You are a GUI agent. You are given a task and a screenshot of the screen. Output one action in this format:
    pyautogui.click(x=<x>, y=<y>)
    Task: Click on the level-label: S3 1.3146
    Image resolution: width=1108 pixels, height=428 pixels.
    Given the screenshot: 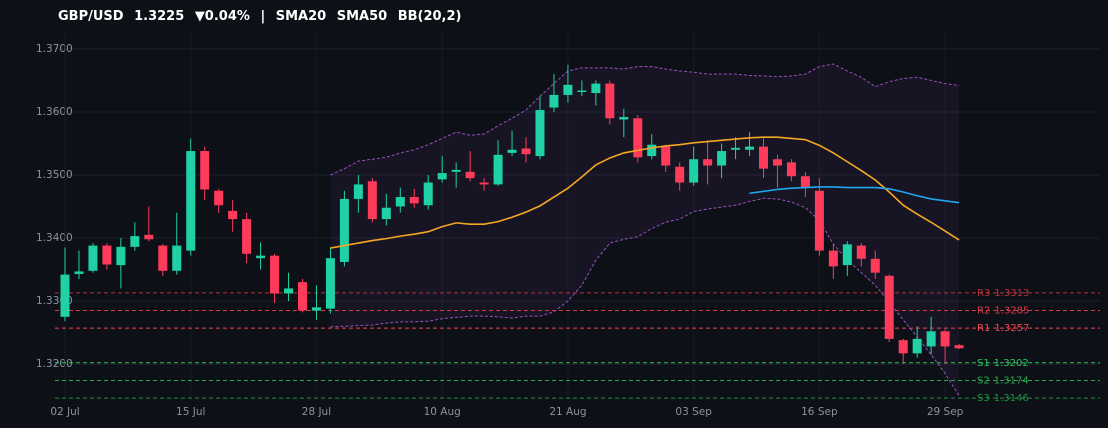 What is the action you would take?
    pyautogui.click(x=1003, y=398)
    